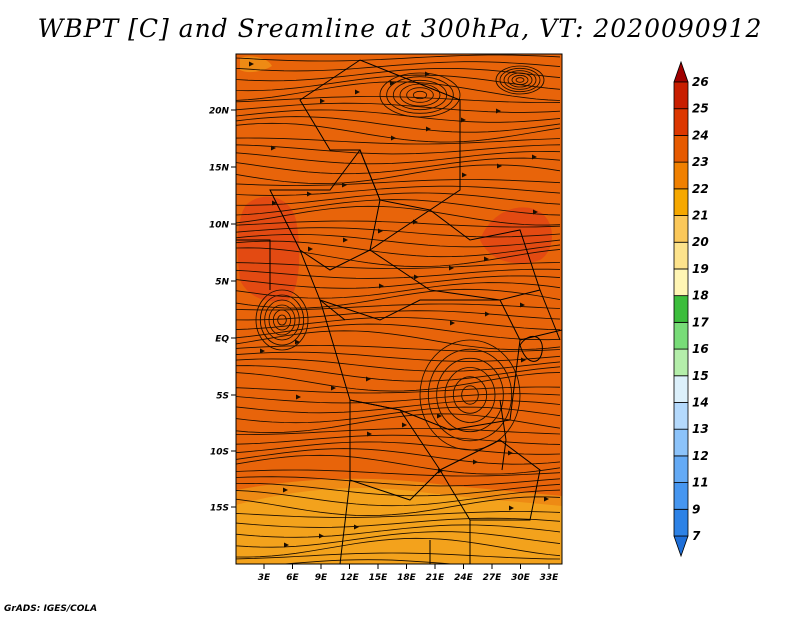 The height and width of the screenshot is (618, 800). I want to click on colorbar-label: 22, so click(700, 189).